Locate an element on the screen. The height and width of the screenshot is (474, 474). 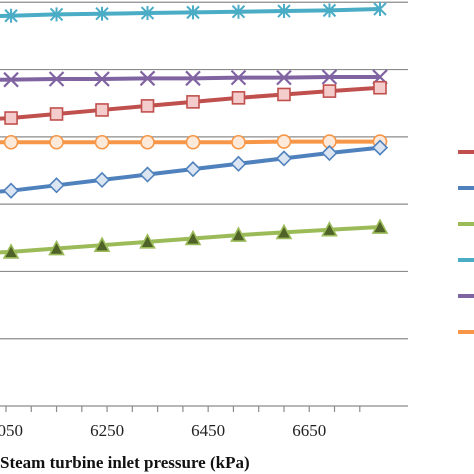
x-tick-label: 6650 is located at coordinates (309, 430).